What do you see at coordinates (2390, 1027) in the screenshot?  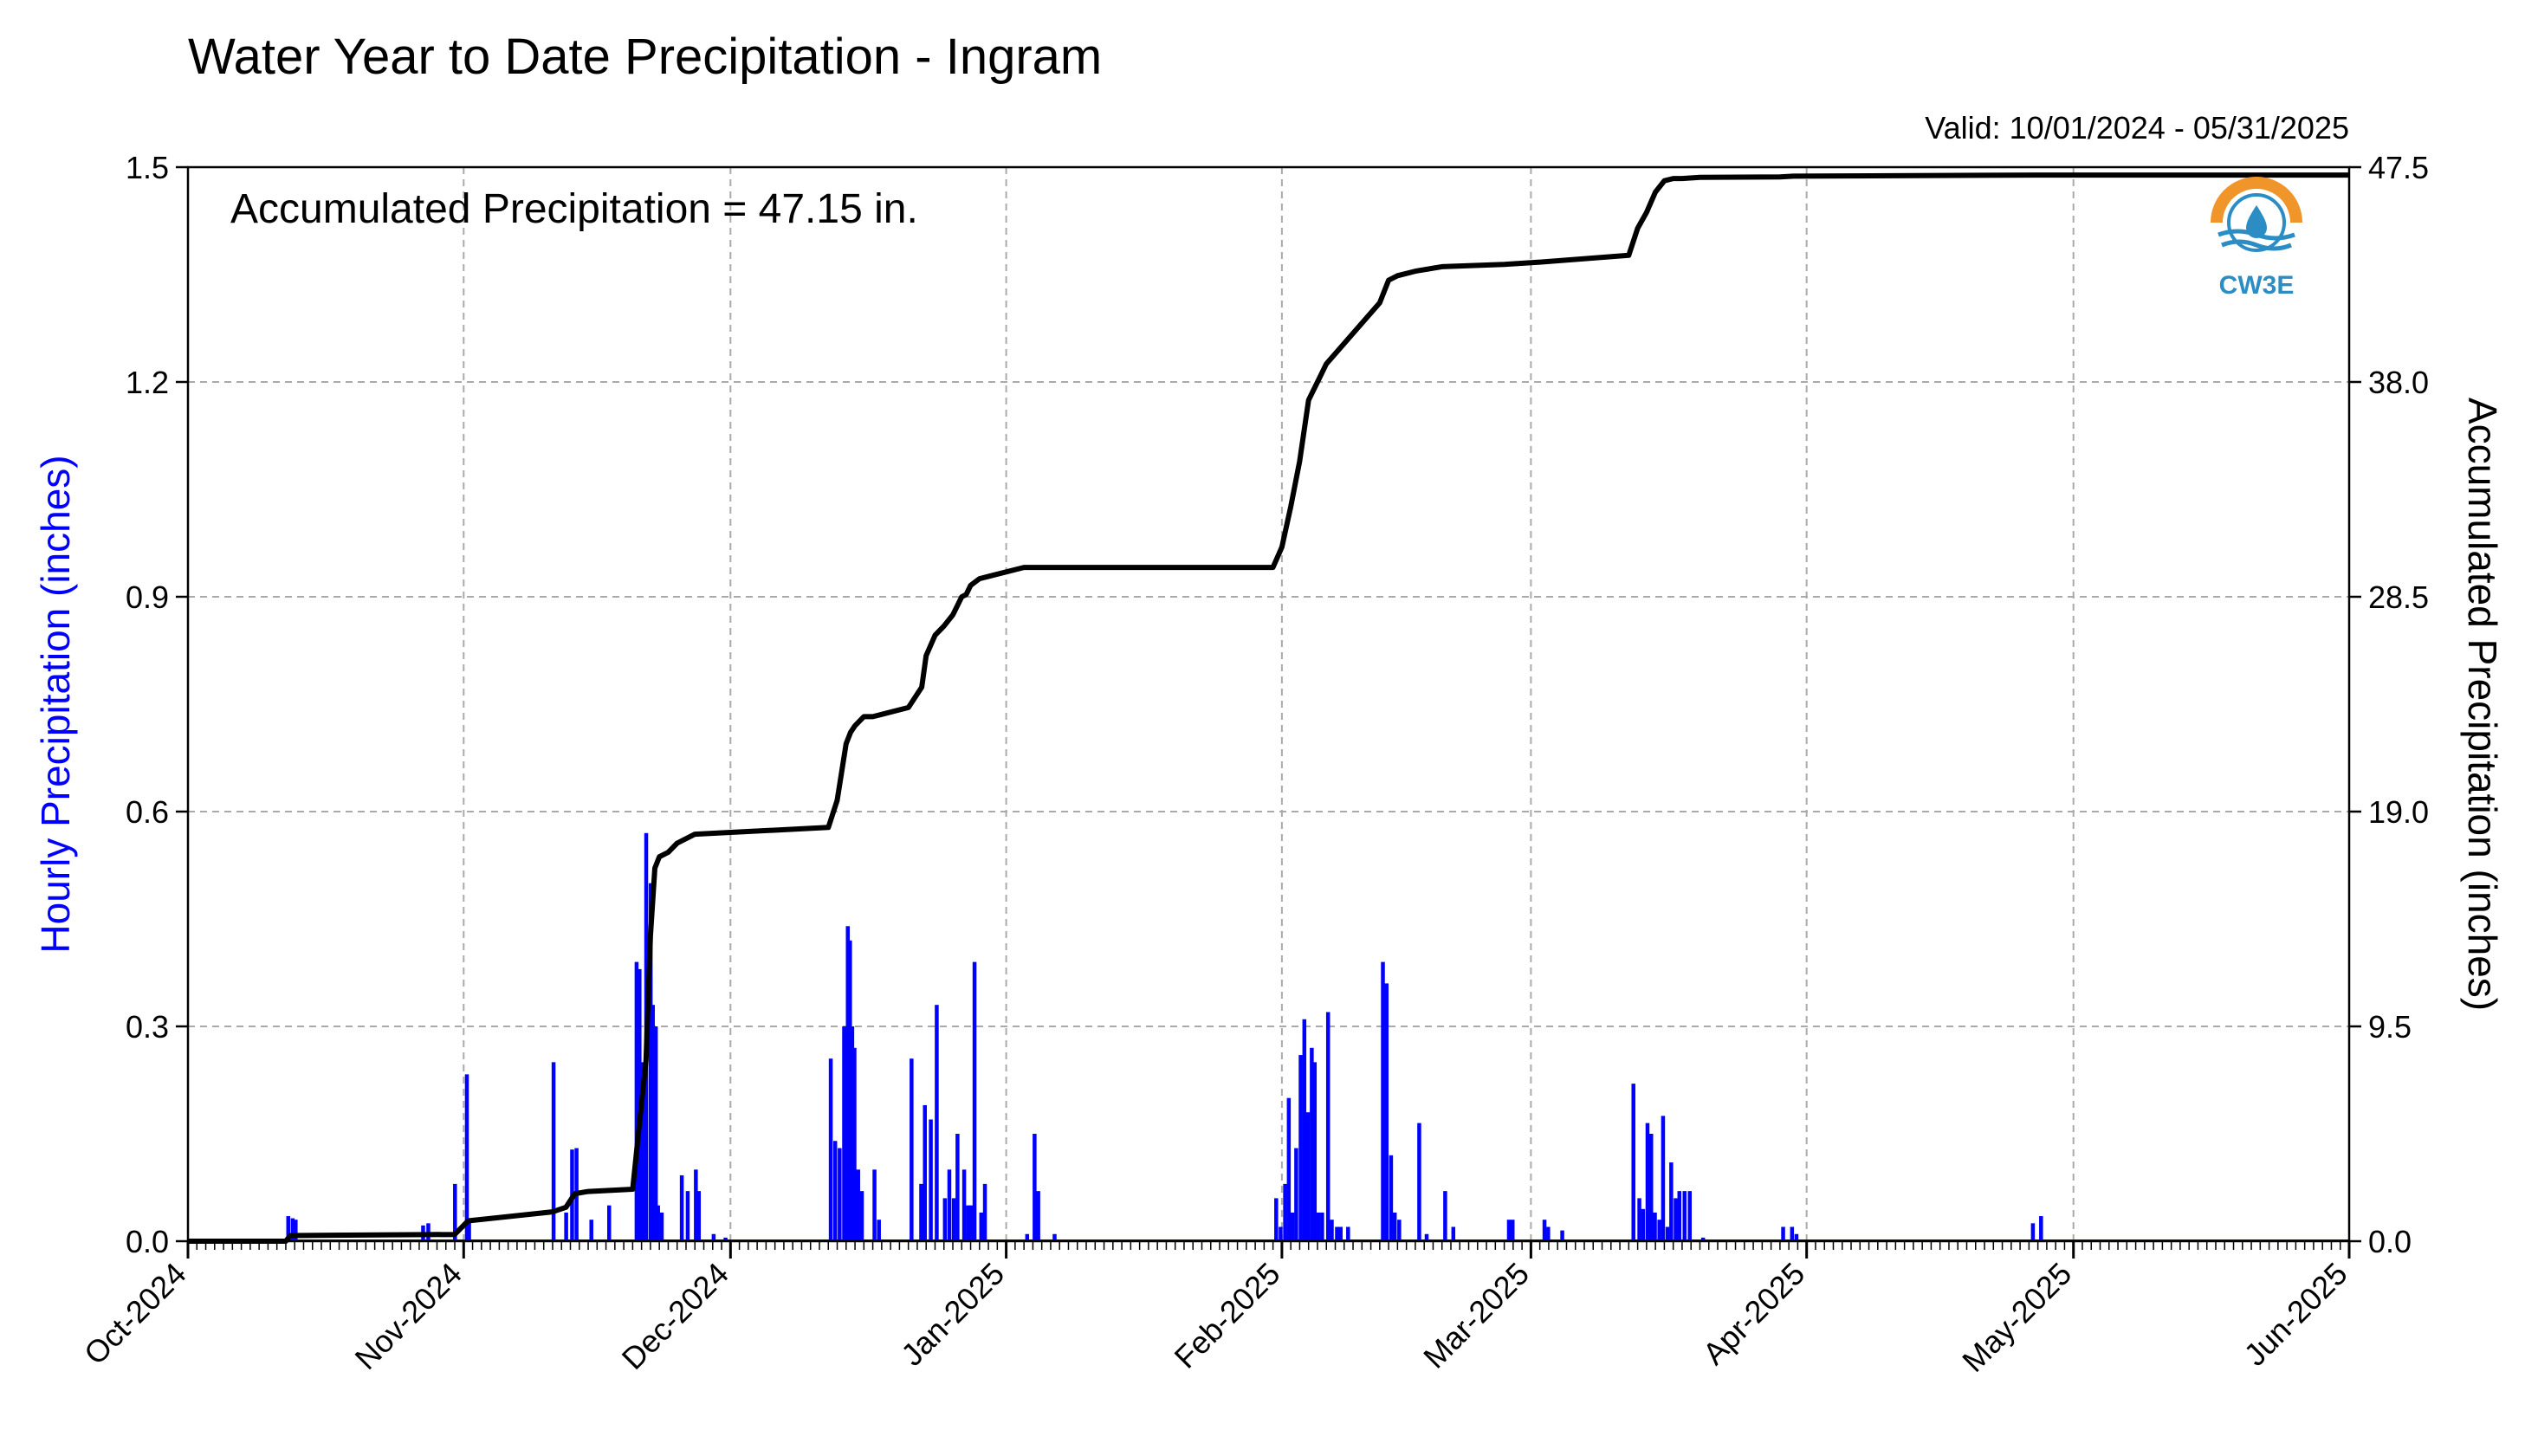 I see `y-right-tick-label: 9.5` at bounding box center [2390, 1027].